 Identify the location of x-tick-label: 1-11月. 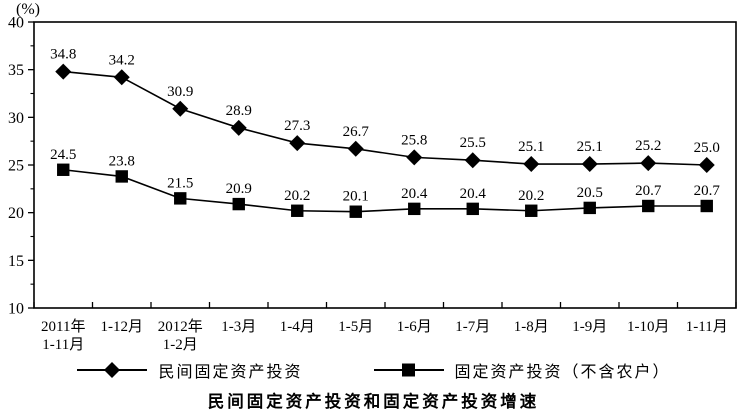
(707, 327).